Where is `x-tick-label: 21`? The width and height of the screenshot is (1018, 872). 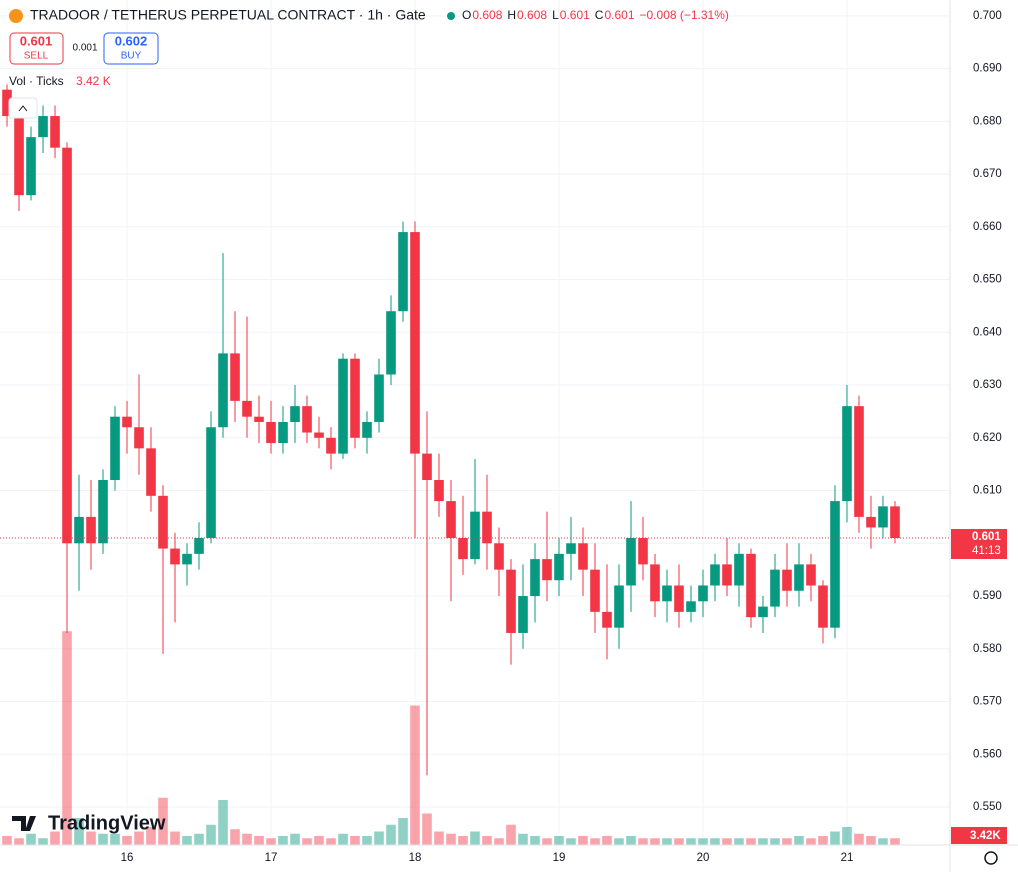
x-tick-label: 21 is located at coordinates (847, 858).